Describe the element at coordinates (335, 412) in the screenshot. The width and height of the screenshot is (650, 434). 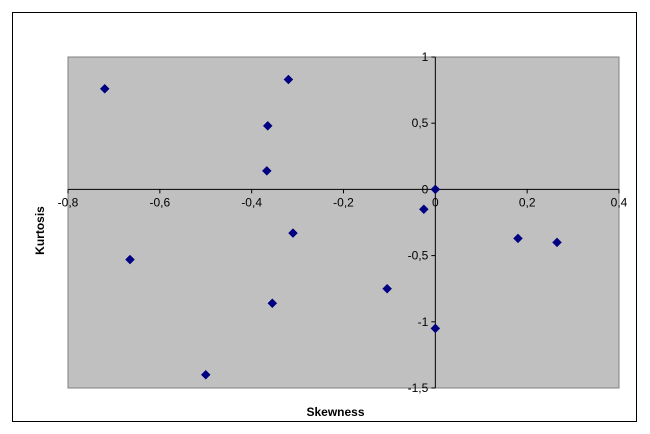
I see `x-axis-title: Skewness` at that location.